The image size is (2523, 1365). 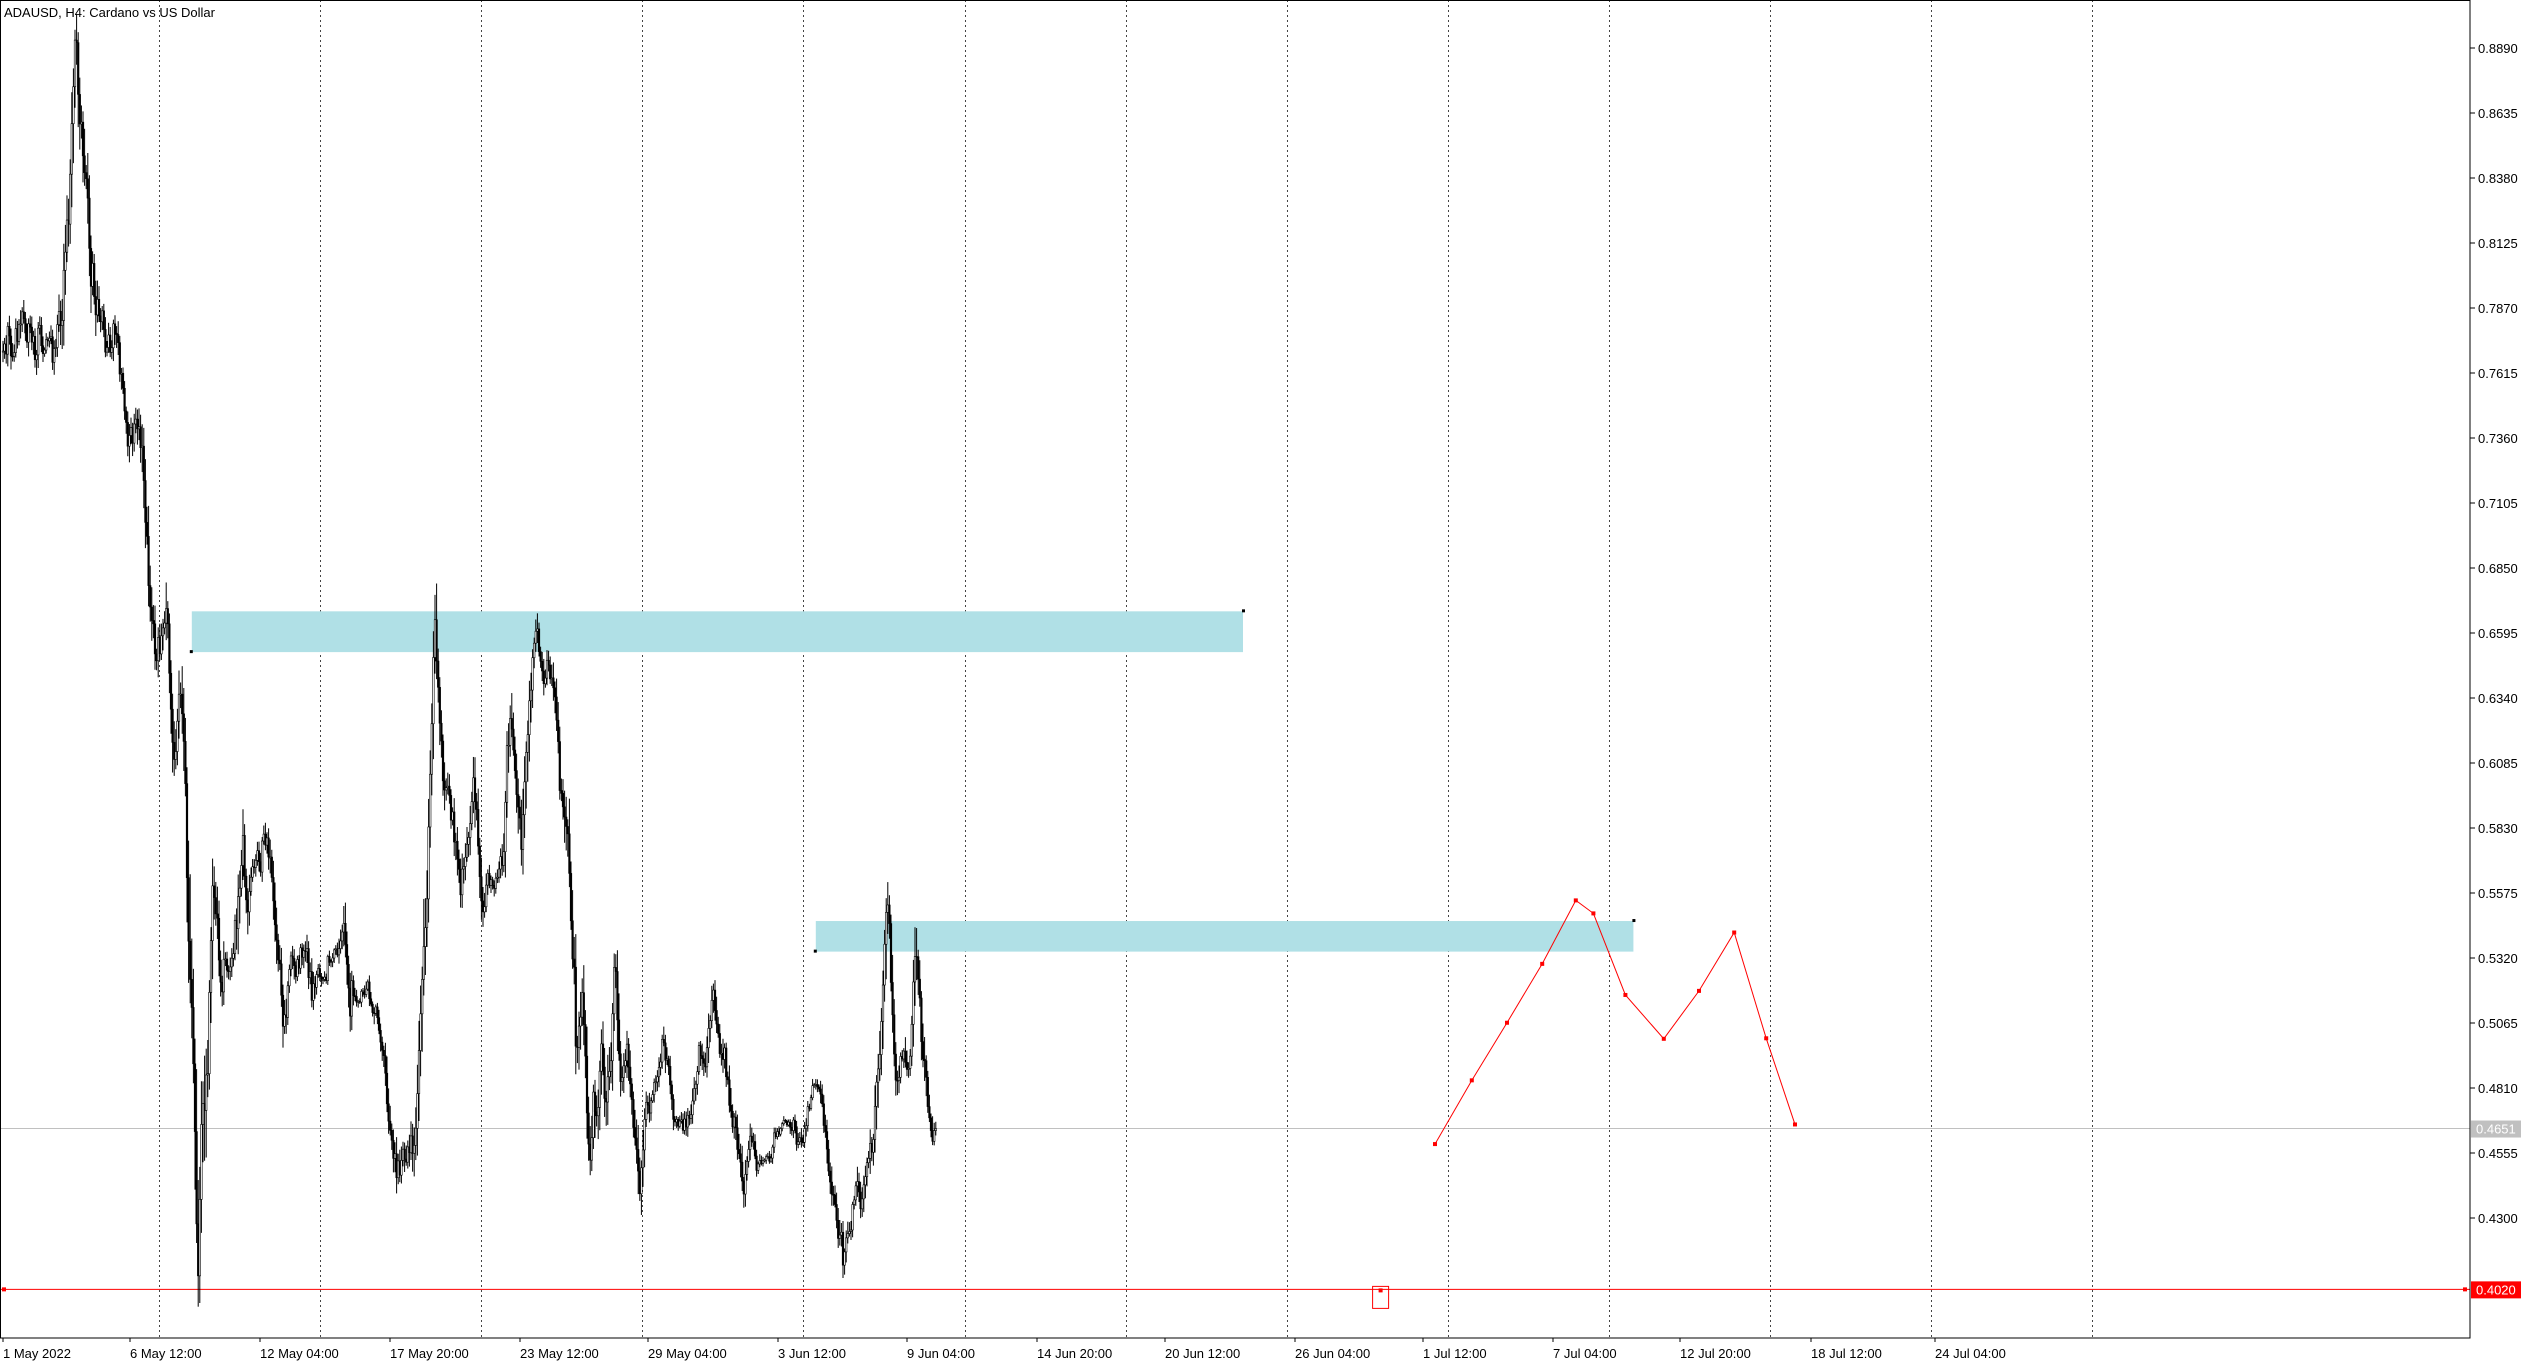 I want to click on y-tick-label: 0.8125, so click(x=2498, y=243).